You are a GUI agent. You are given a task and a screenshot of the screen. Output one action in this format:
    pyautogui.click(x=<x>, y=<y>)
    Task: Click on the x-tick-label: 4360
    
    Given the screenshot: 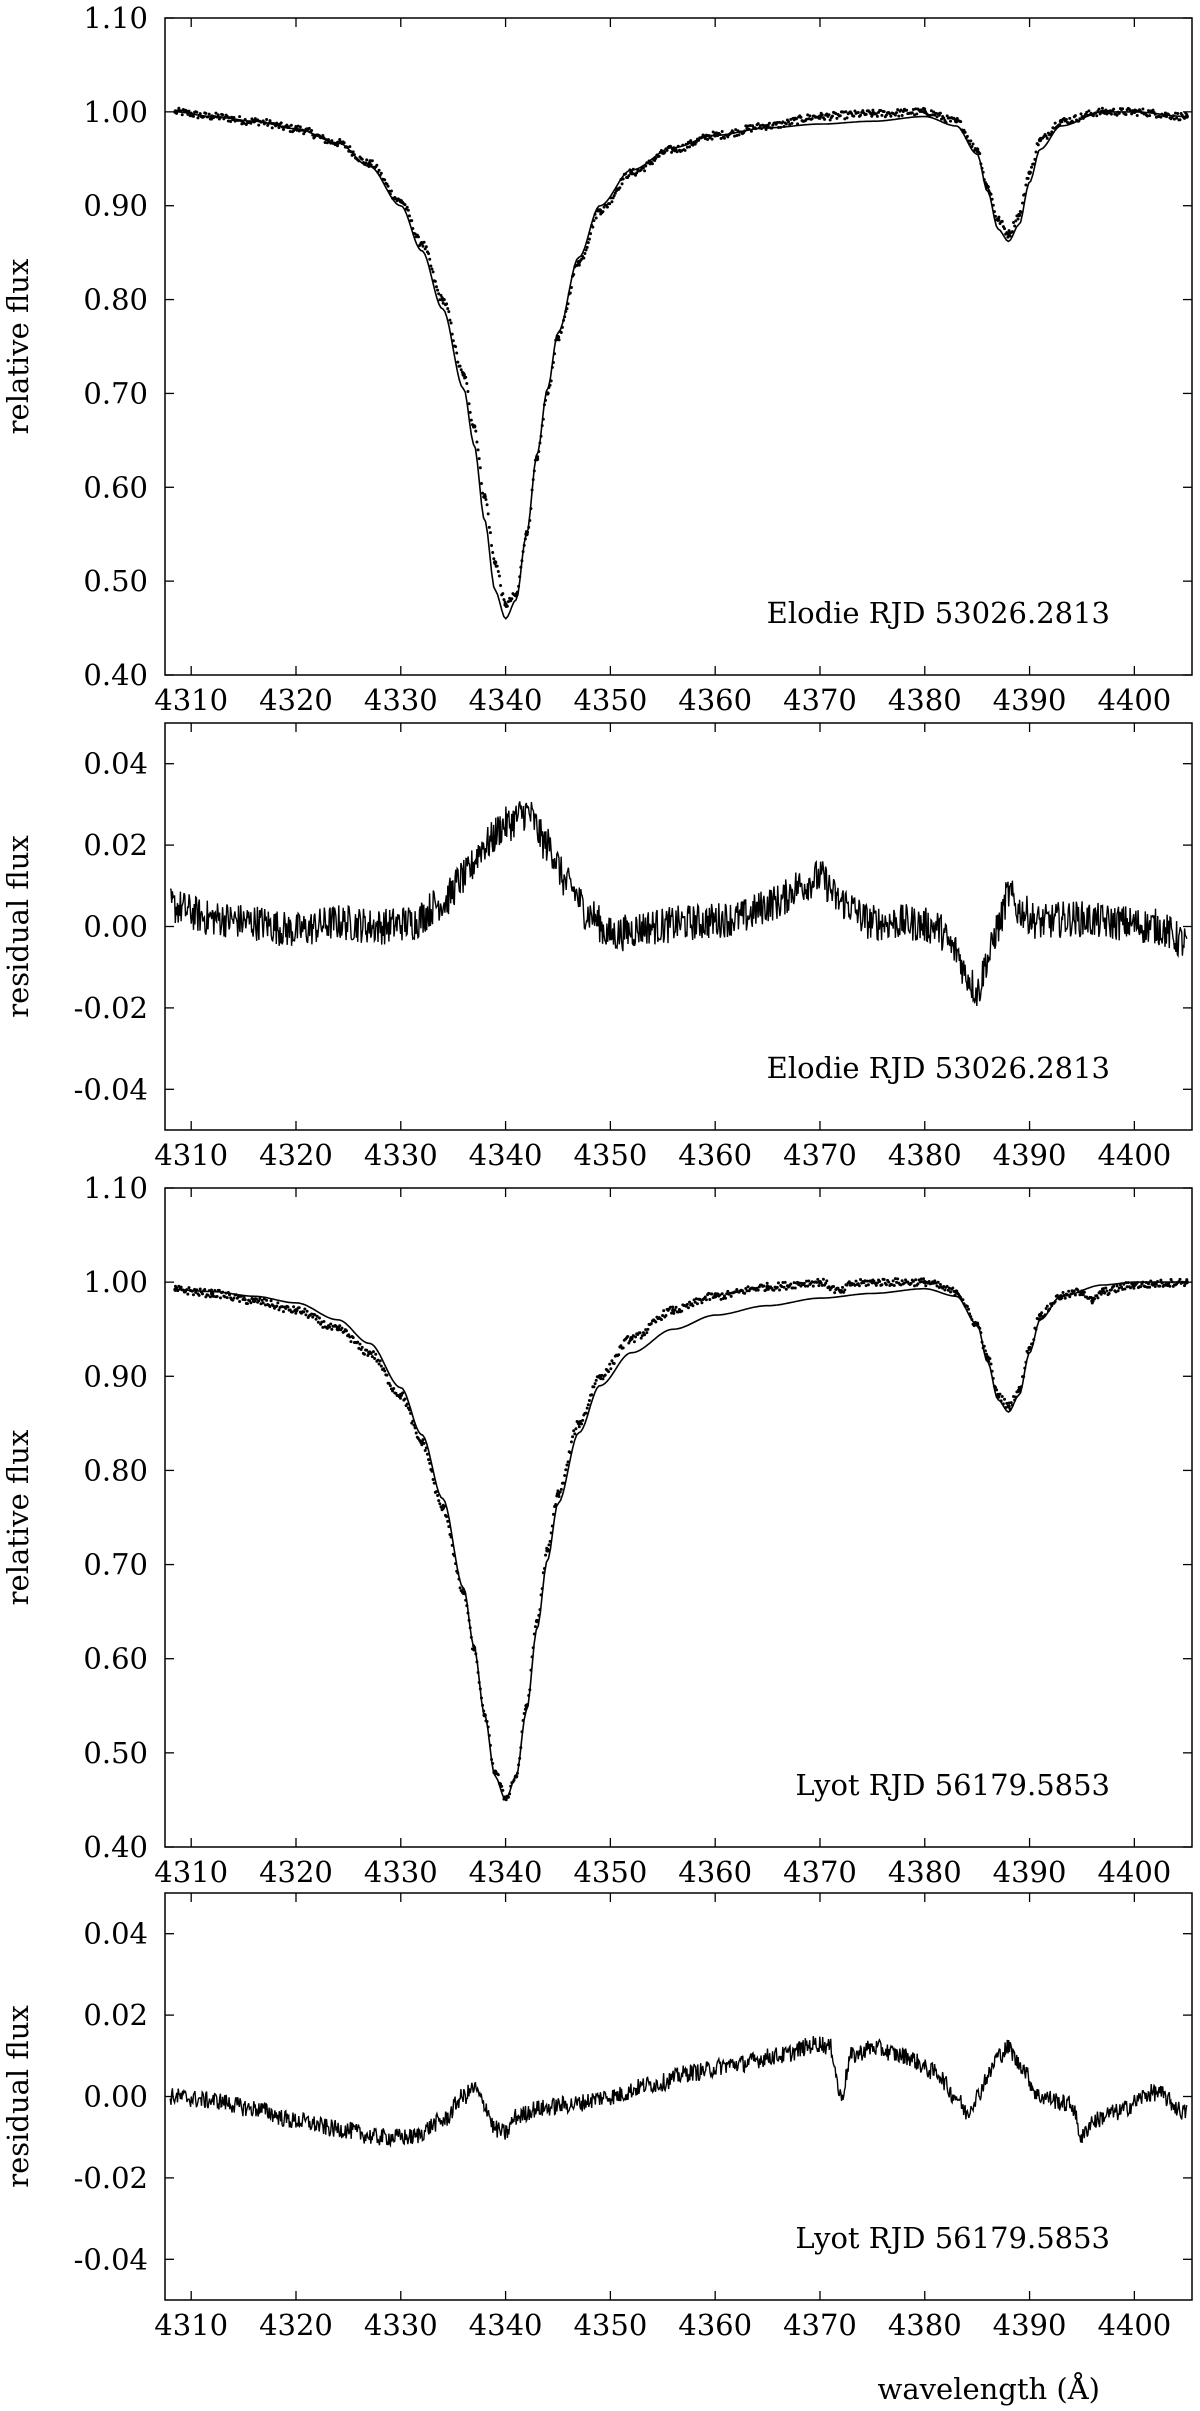 What is the action you would take?
    pyautogui.click(x=715, y=700)
    